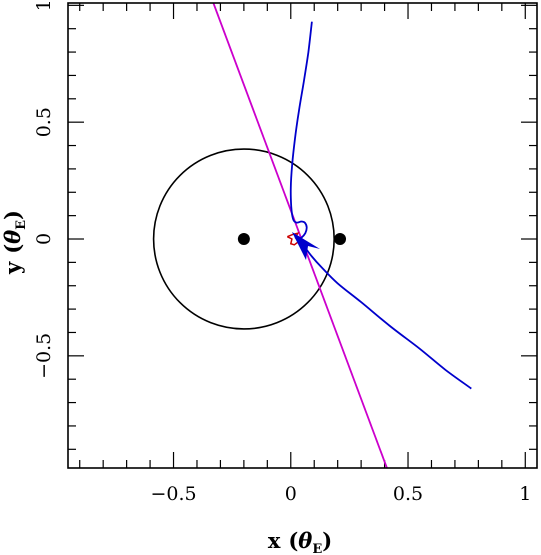 Image resolution: width=541 pixels, height=555 pixels. I want to click on source-arrow-marker, so click(306, 246).